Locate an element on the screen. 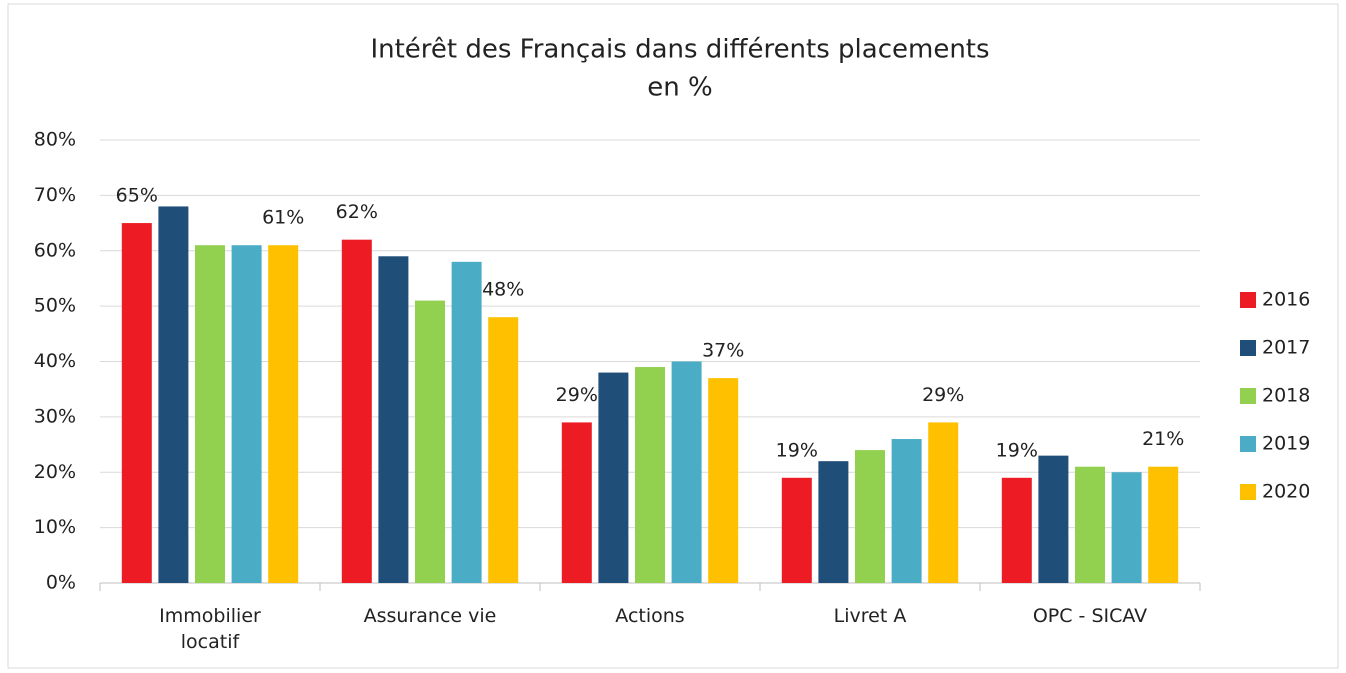  legend-label: 2020 is located at coordinates (1286, 492).